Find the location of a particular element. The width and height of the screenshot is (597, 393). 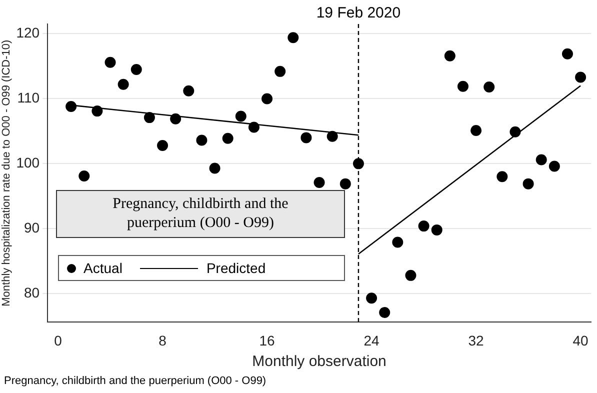

x-tick-label: 24 is located at coordinates (372, 340).